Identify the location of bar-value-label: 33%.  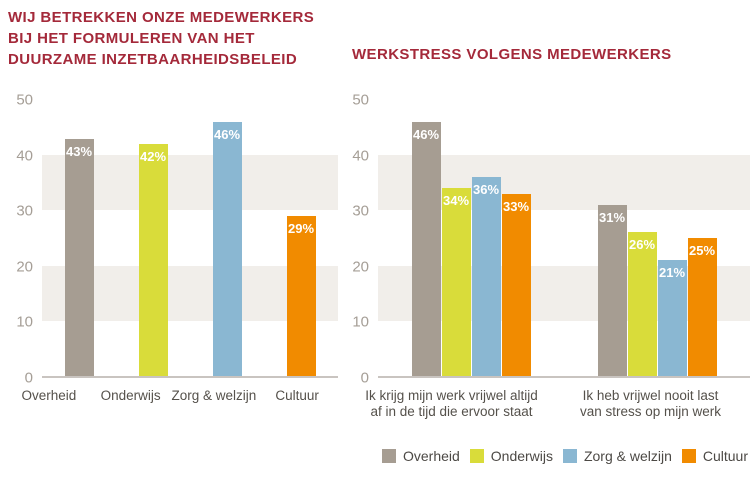
(516, 206).